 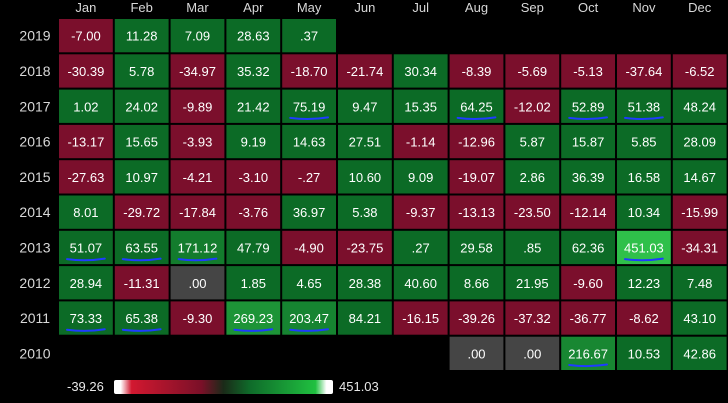 What do you see at coordinates (34, 106) in the screenshot?
I see `year-label: 2017` at bounding box center [34, 106].